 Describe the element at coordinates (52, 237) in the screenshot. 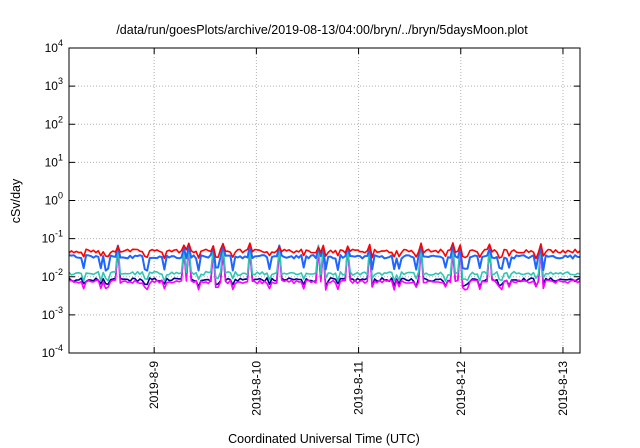

I see `y-tick-label: 10⁻¹` at that location.